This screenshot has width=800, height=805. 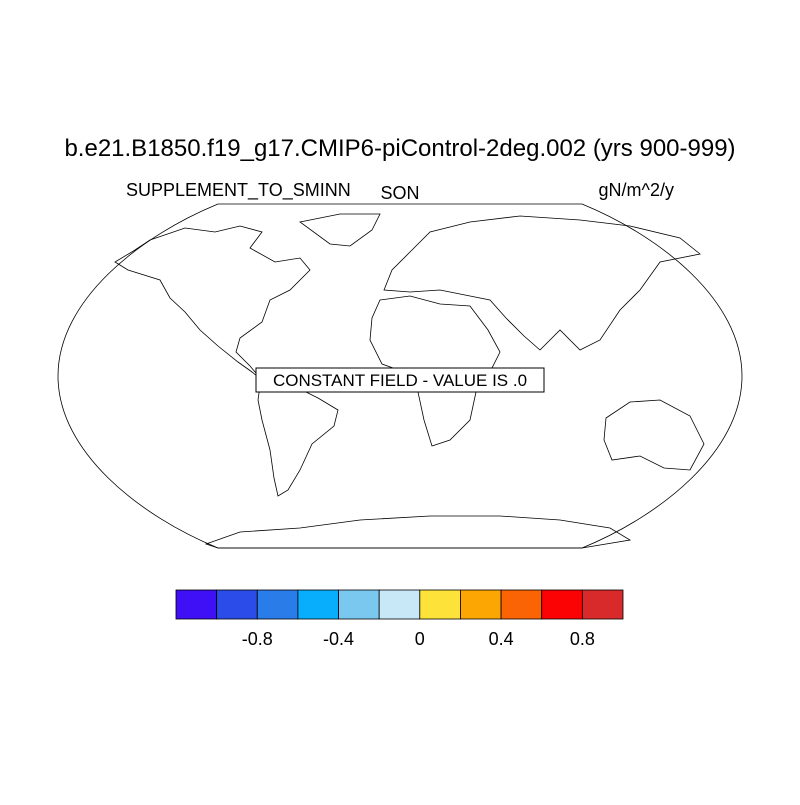 I want to click on right-label: gN/m^2/y, so click(x=636, y=190).